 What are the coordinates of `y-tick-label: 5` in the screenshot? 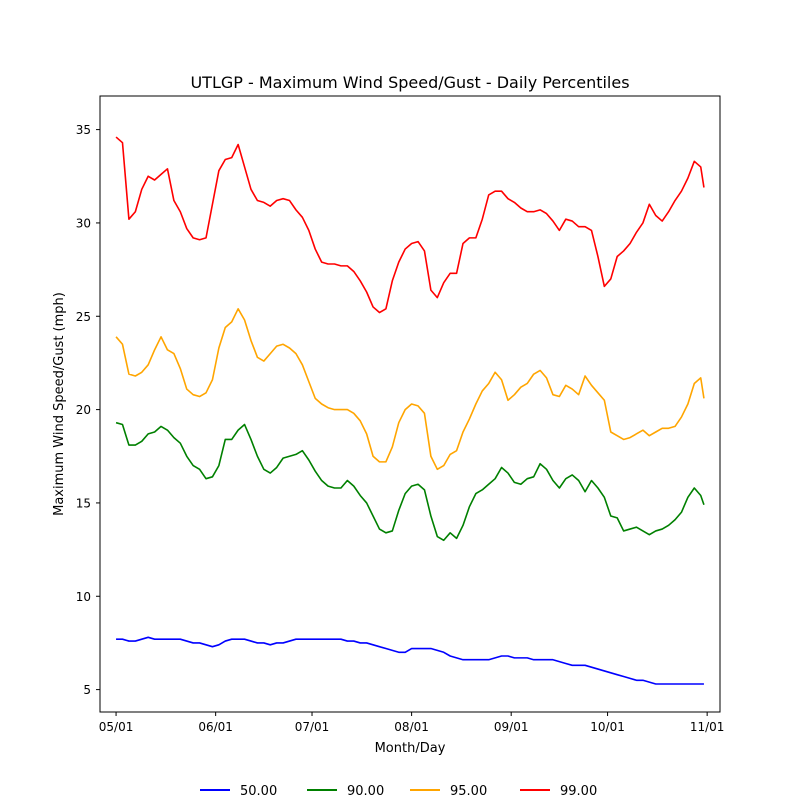 It's located at (87, 690).